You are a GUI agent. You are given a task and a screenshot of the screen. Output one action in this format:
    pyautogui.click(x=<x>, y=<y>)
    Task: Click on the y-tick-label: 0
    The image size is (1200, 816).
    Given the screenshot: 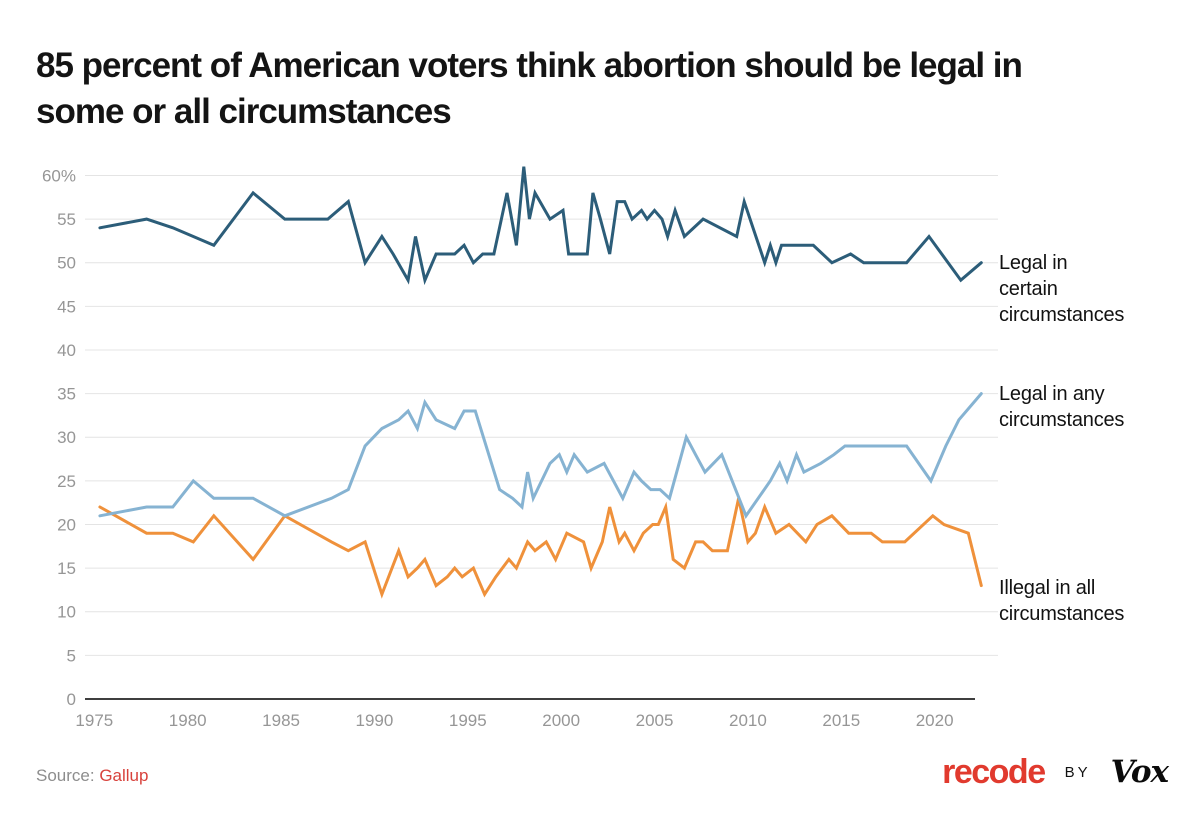 What is the action you would take?
    pyautogui.click(x=71, y=699)
    